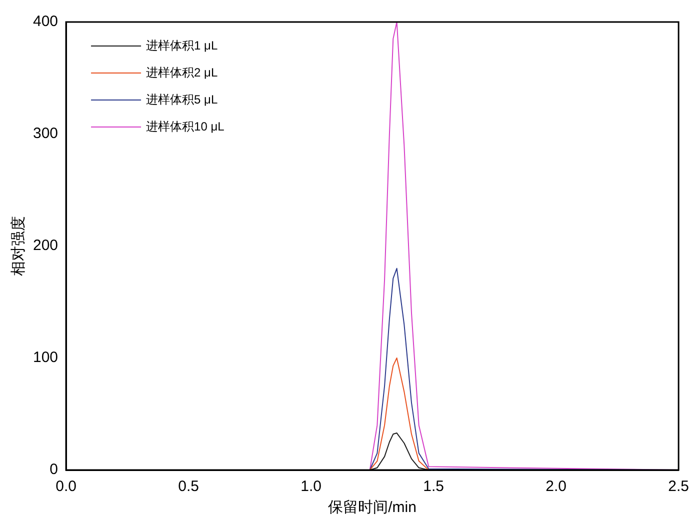  Describe the element at coordinates (66, 487) in the screenshot. I see `x-tick-label: 0.0` at that location.